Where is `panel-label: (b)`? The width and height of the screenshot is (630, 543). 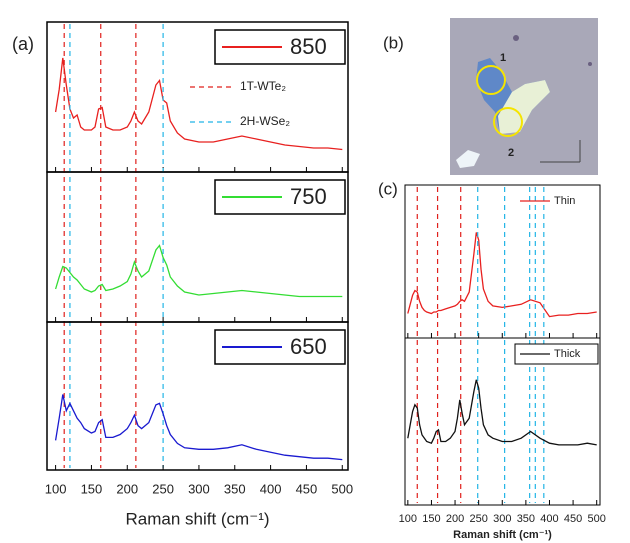 panel-label: (b) is located at coordinates (393, 42).